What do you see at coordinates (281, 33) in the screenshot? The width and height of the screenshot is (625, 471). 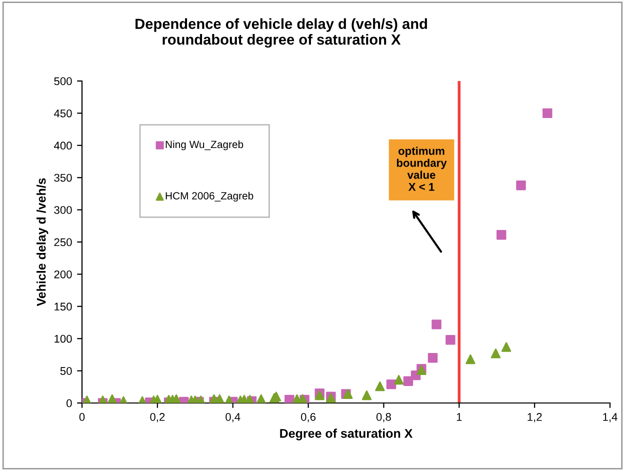 I see `chart-title: Dependence of vehicle delay d (veh/s) and roundabout degree of saturation X` at bounding box center [281, 33].